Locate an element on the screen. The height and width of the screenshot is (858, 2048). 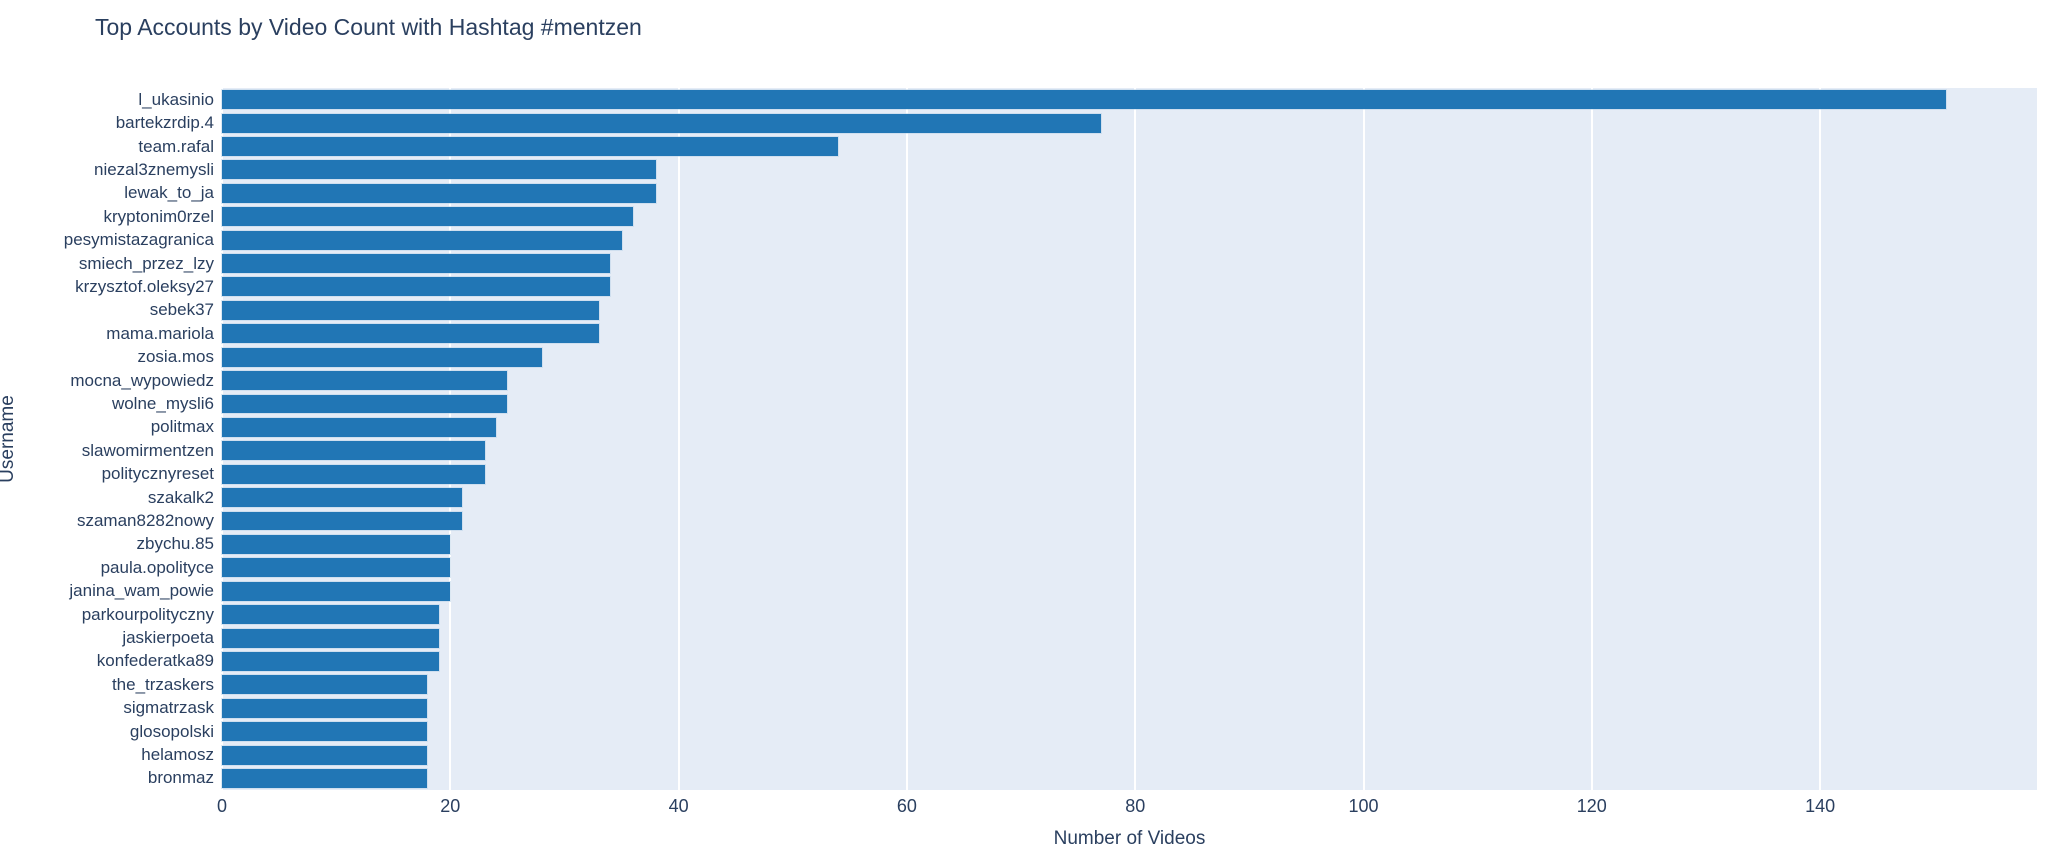
bar-paula.opolityce is located at coordinates (336, 568).